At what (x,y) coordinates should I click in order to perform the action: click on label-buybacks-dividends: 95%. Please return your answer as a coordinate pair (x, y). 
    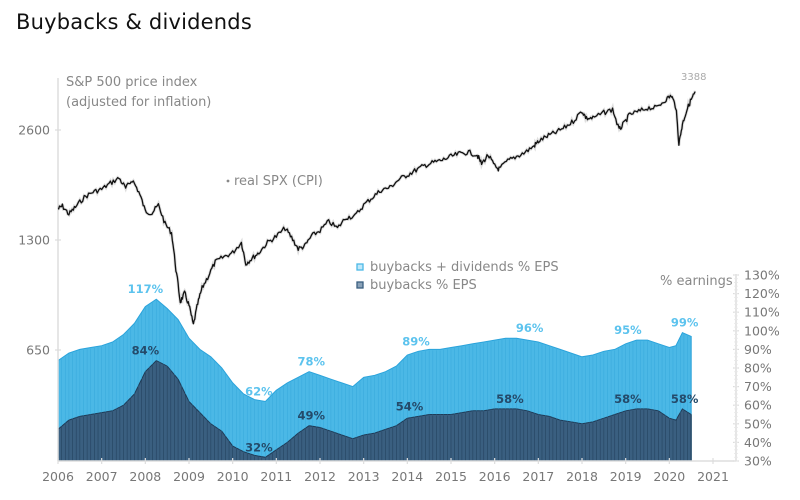
    Looking at the image, I should click on (628, 330).